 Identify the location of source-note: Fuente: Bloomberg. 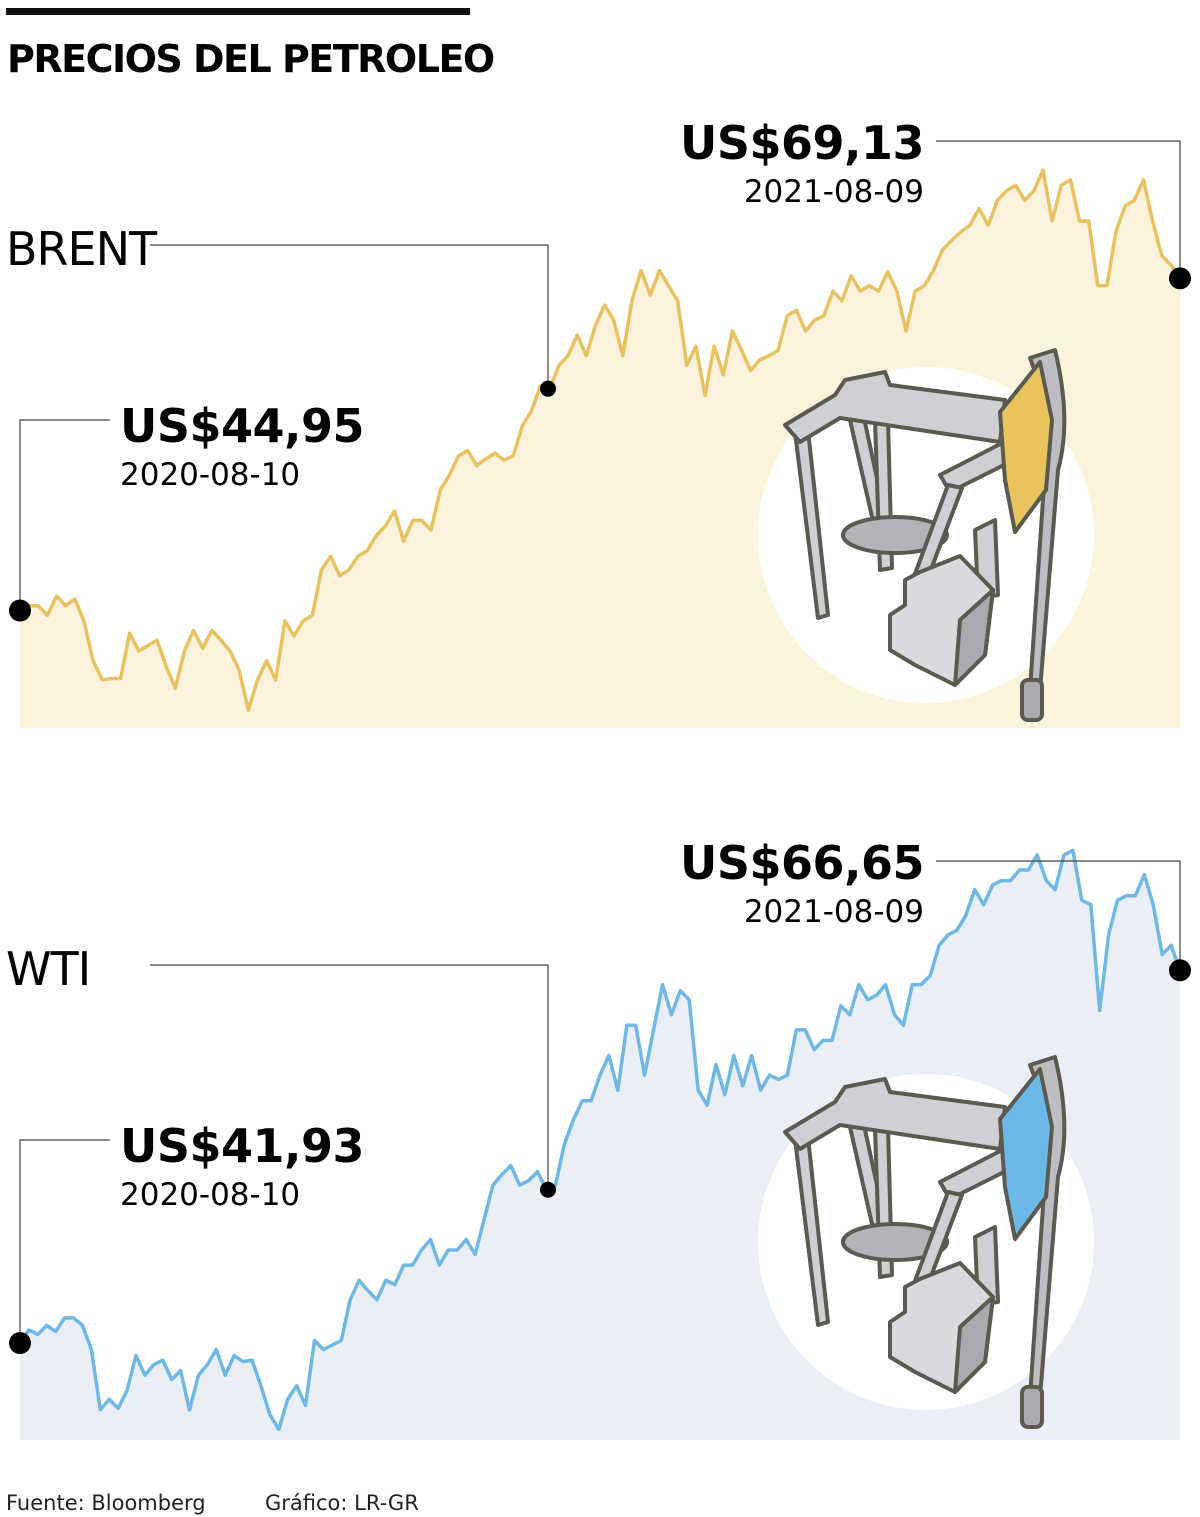
(106, 1503).